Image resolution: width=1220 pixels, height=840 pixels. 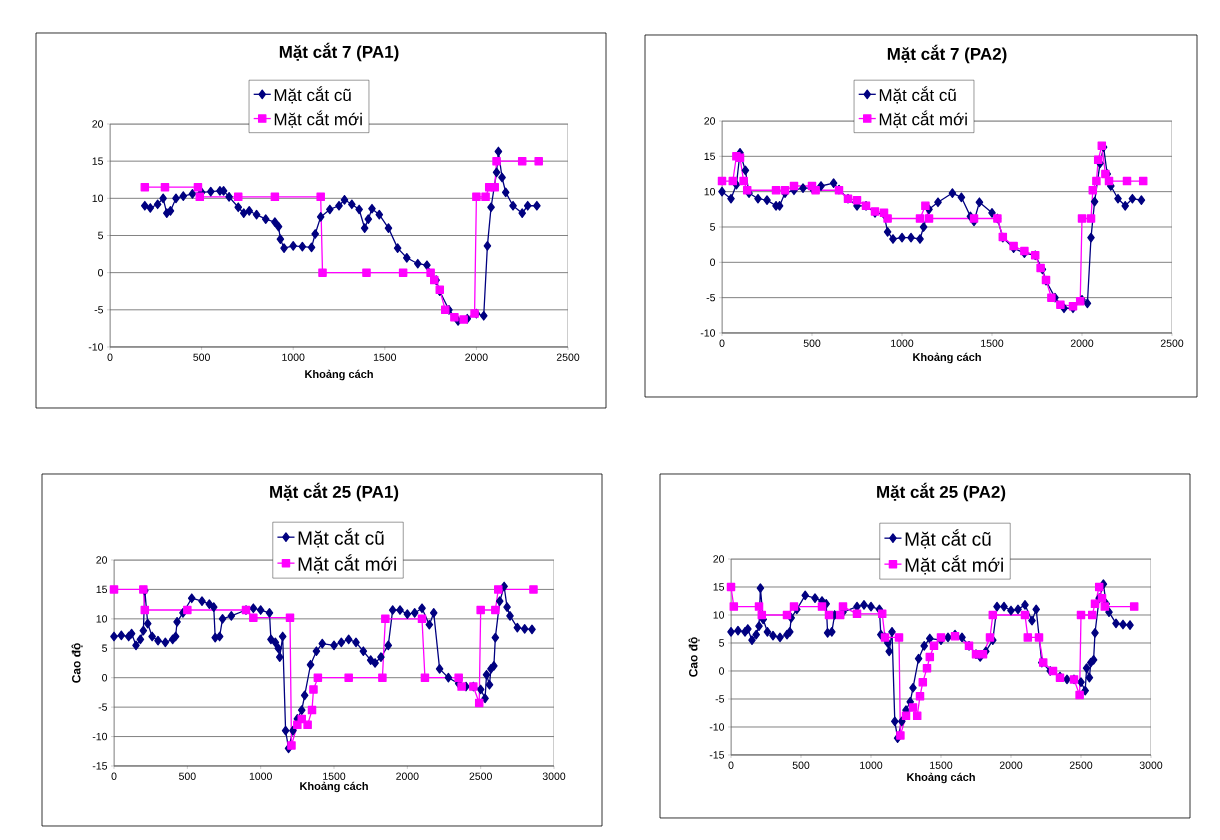 I want to click on chart-title: Mặt cắt 25 (PA1), so click(x=334, y=492).